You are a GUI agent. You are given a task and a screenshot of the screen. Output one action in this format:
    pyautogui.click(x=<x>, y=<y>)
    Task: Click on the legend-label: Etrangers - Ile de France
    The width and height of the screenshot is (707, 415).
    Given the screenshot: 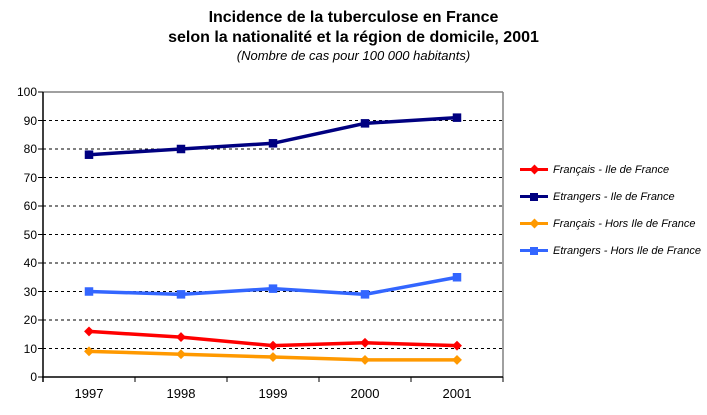 What is the action you would take?
    pyautogui.click(x=614, y=196)
    